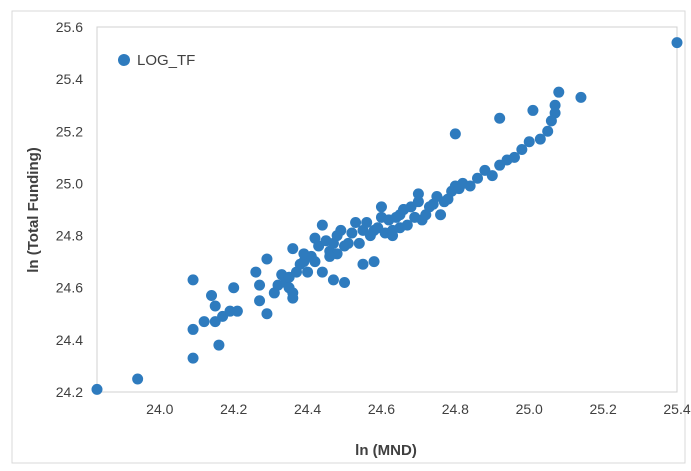 The width and height of the screenshot is (691, 471). Describe the element at coordinates (166, 60) in the screenshot. I see `legend-label: LOG_TF` at that location.